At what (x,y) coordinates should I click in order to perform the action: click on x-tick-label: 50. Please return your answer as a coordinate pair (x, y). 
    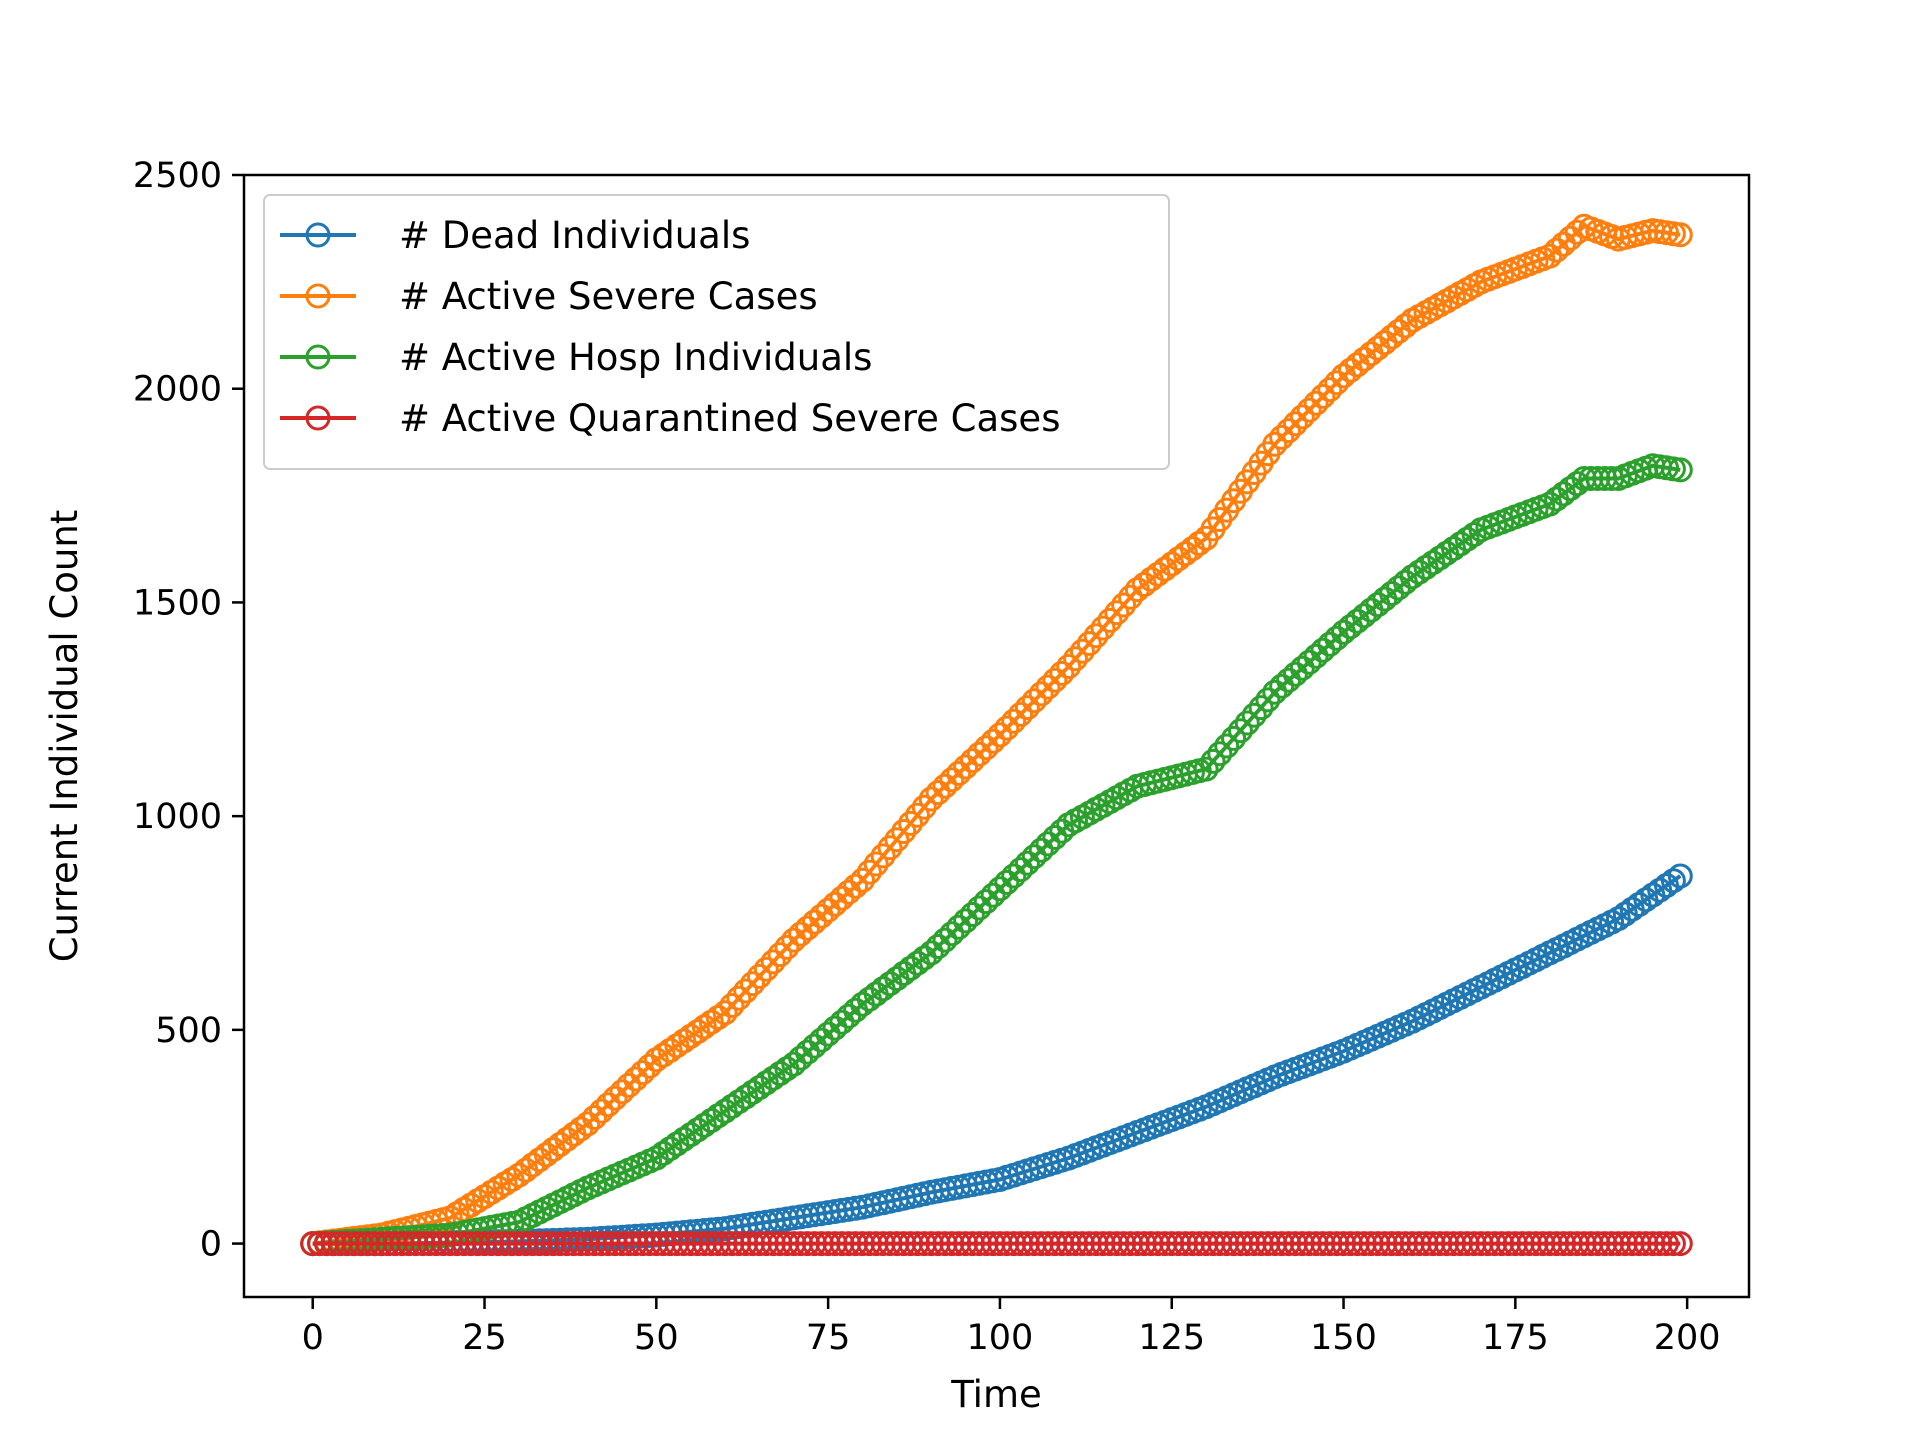
    Looking at the image, I should click on (656, 1338).